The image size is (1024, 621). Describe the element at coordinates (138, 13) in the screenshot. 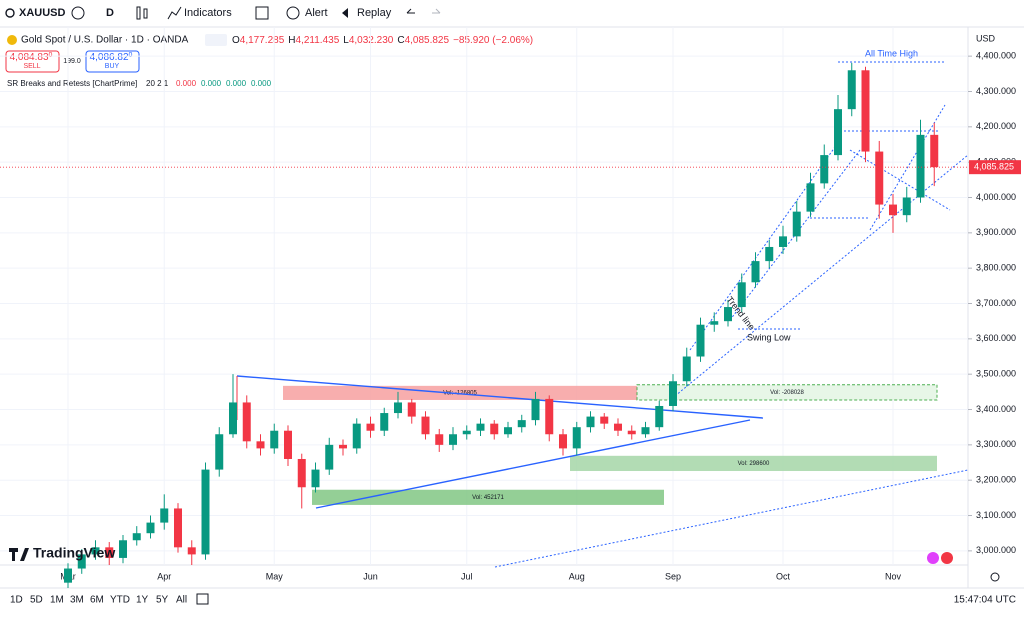

I see `chart-type-icon` at that location.